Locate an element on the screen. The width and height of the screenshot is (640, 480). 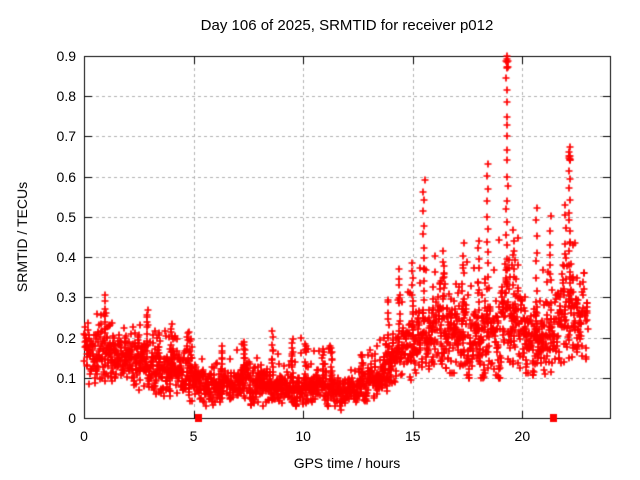
x-axis-label: GPS time / hours is located at coordinates (347, 463).